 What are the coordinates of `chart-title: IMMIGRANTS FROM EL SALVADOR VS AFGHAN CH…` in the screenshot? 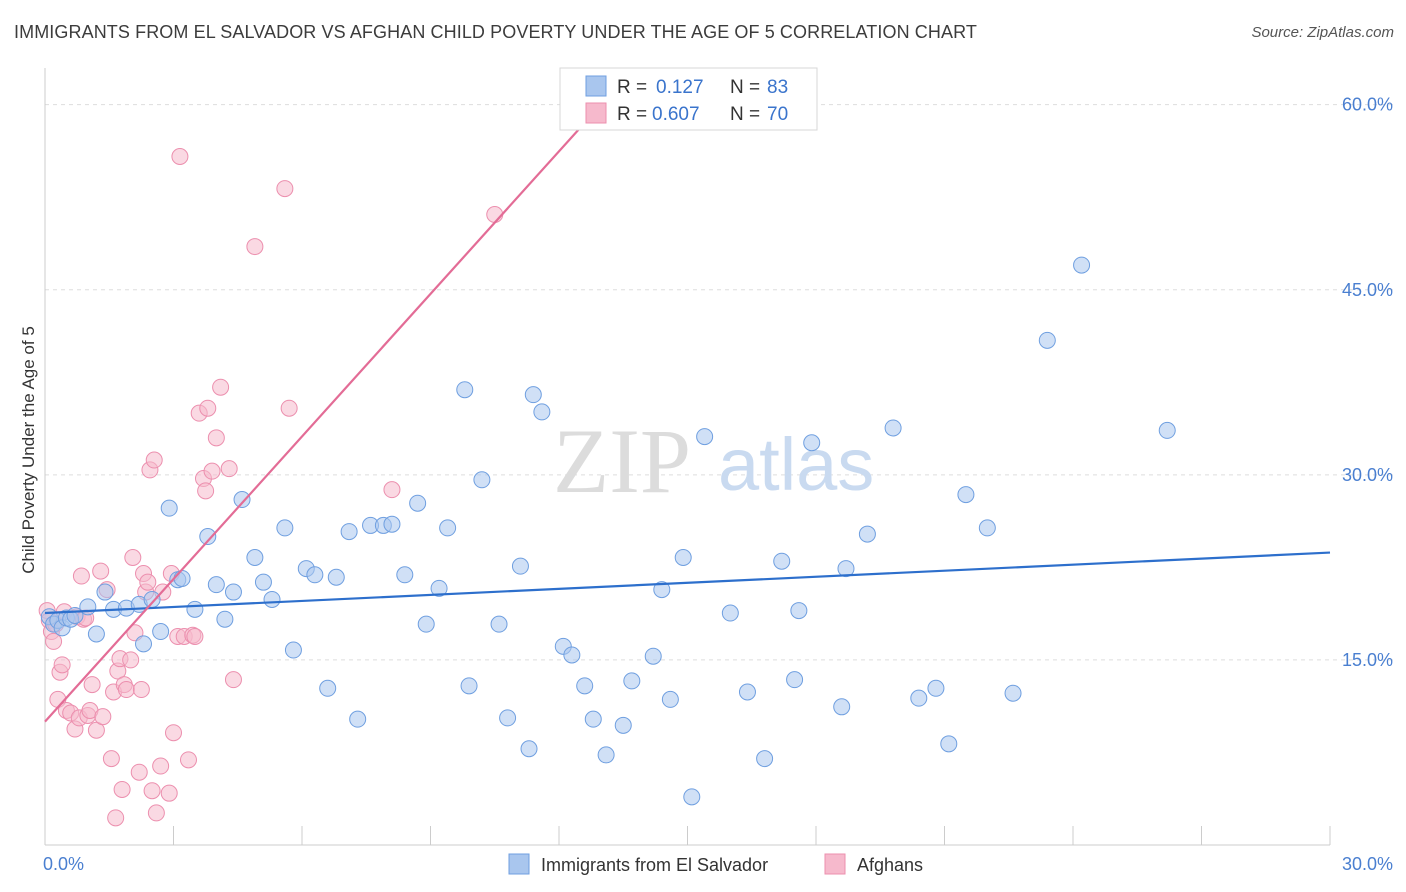 It's located at (495, 32).